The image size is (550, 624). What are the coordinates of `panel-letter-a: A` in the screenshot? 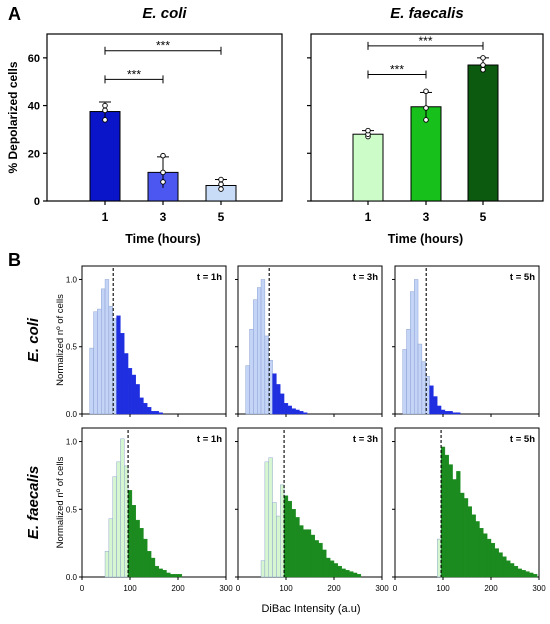 It's located at (14, 14).